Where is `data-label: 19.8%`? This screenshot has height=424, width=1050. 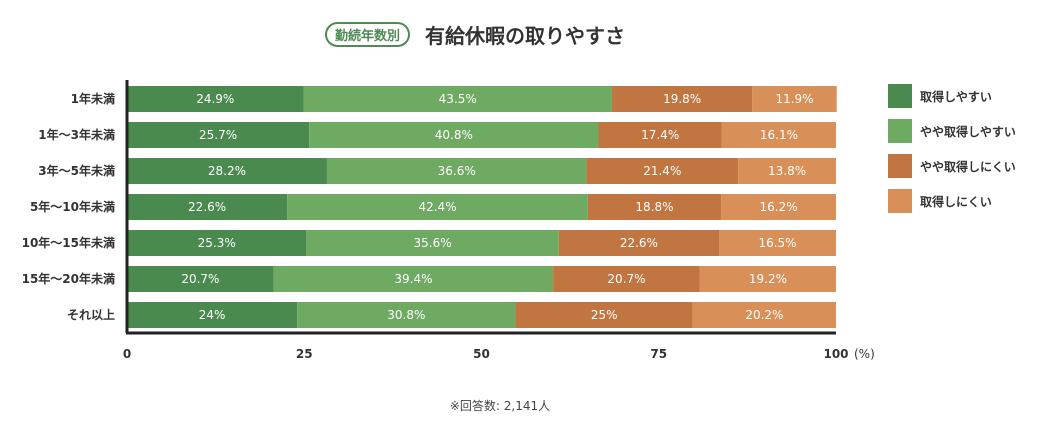 data-label: 19.8% is located at coordinates (682, 99).